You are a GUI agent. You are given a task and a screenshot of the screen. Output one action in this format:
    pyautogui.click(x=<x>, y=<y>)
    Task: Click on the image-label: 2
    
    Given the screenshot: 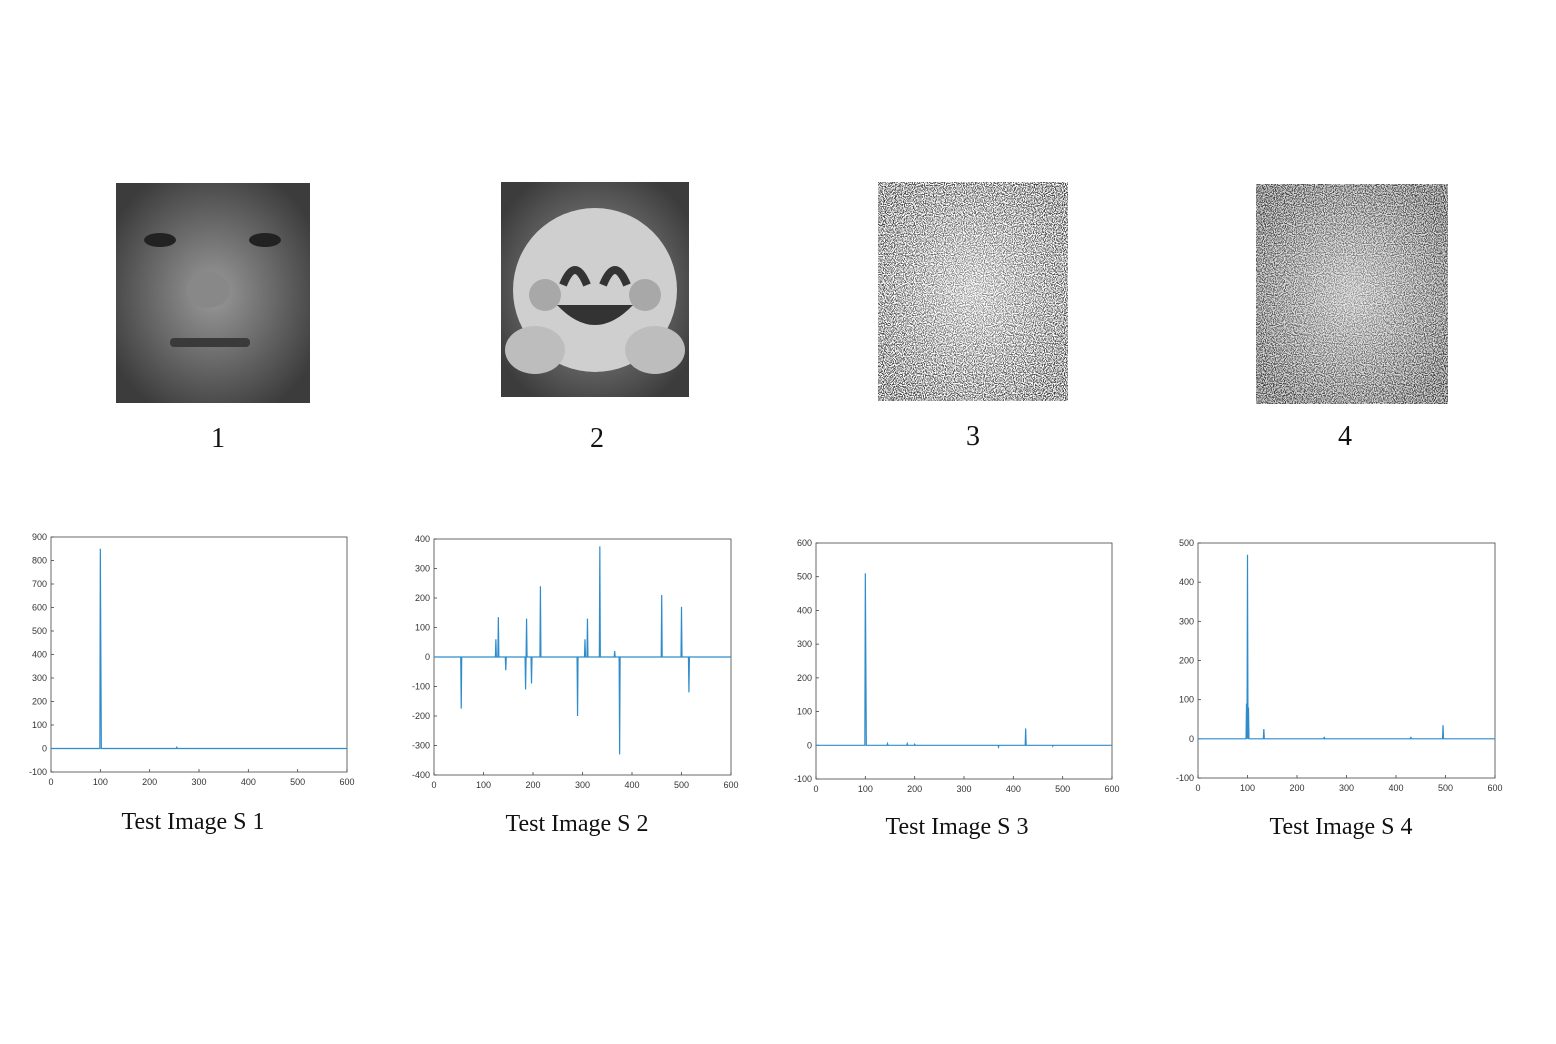 What is the action you would take?
    pyautogui.click(x=597, y=438)
    